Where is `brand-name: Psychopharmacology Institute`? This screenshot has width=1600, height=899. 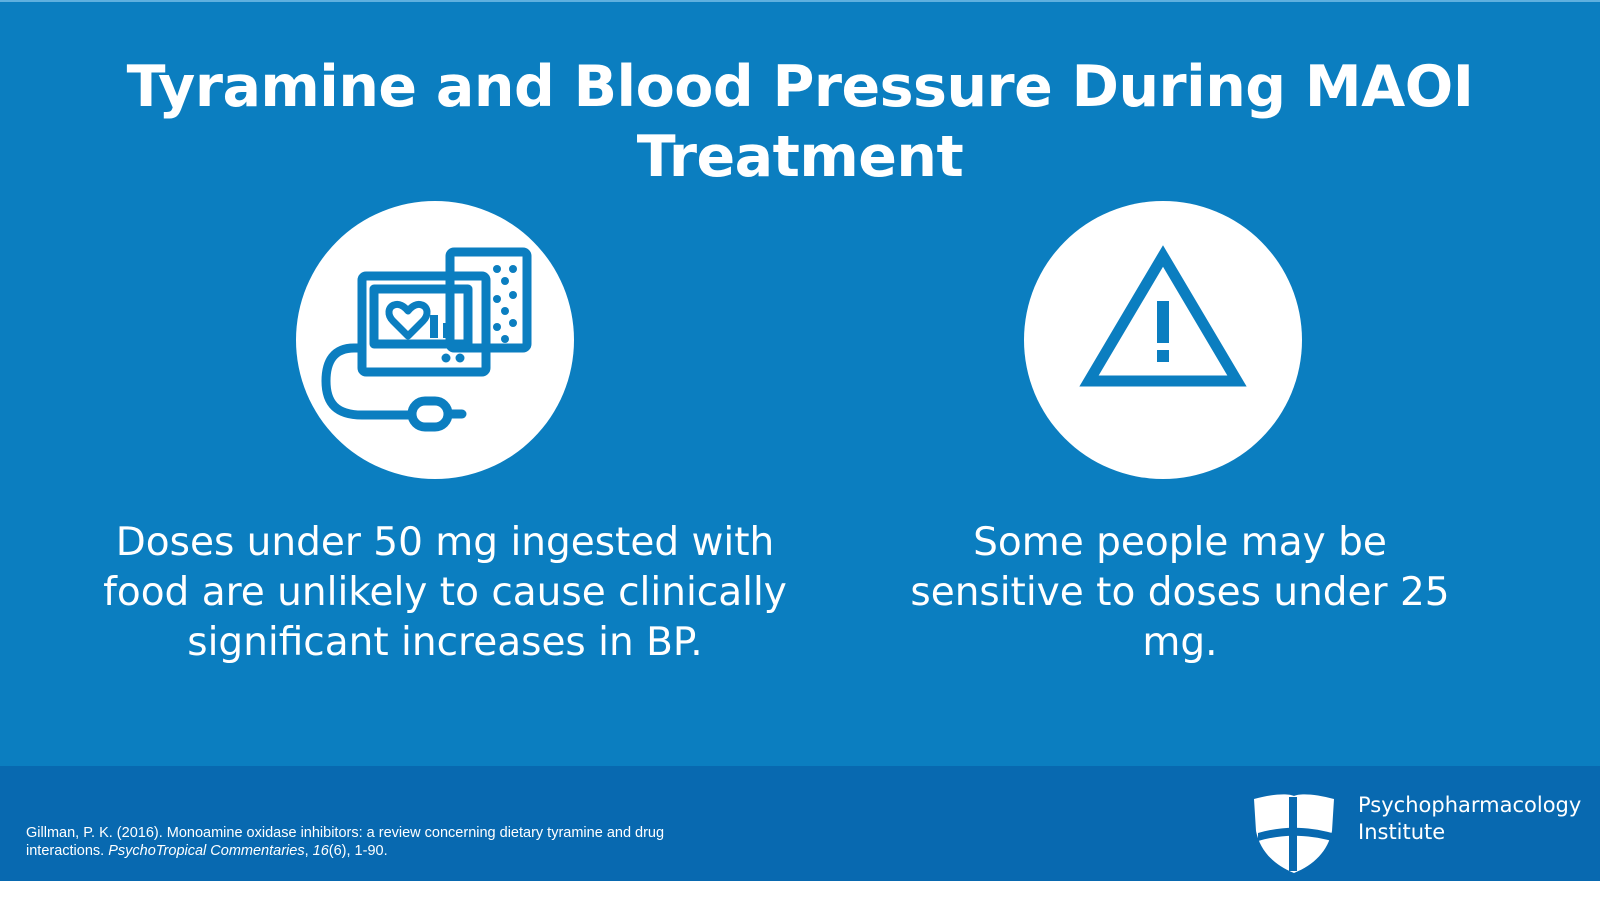
brand-name: Psychopharmacology Institute is located at coordinates (1469, 819).